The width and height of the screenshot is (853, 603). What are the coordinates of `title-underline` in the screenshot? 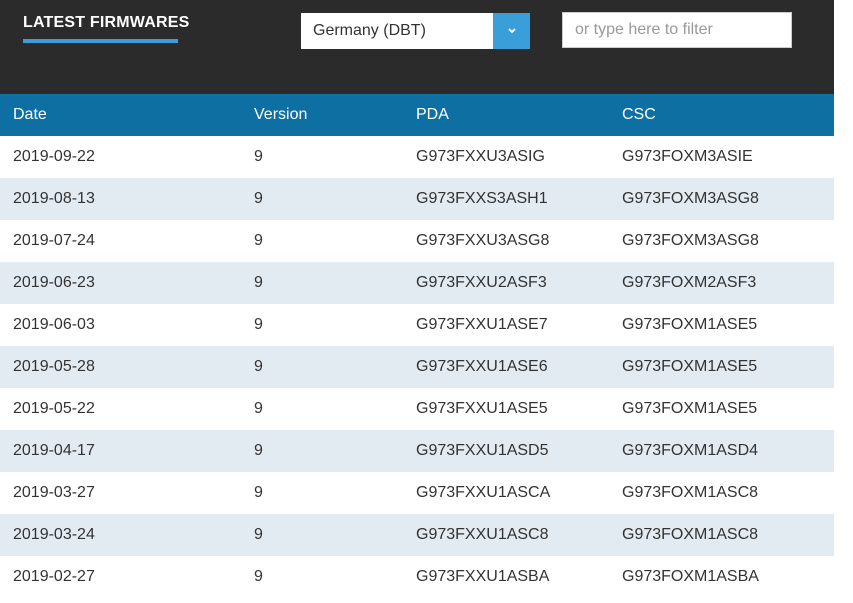 It's located at (100, 41).